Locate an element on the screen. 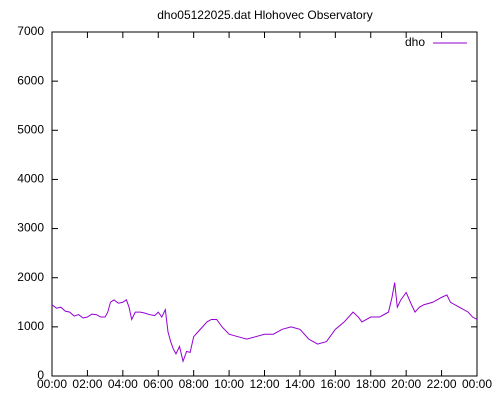 The height and width of the screenshot is (400, 500). x-tick-label: 14:00 is located at coordinates (300, 384).